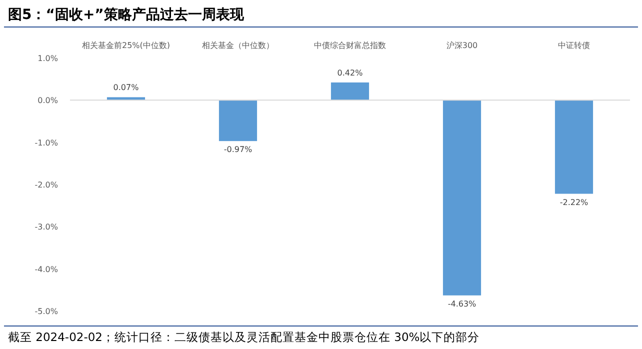 This screenshot has height=349, width=642. What do you see at coordinates (48, 101) in the screenshot?
I see `y-tick-label: 0.0%` at bounding box center [48, 101].